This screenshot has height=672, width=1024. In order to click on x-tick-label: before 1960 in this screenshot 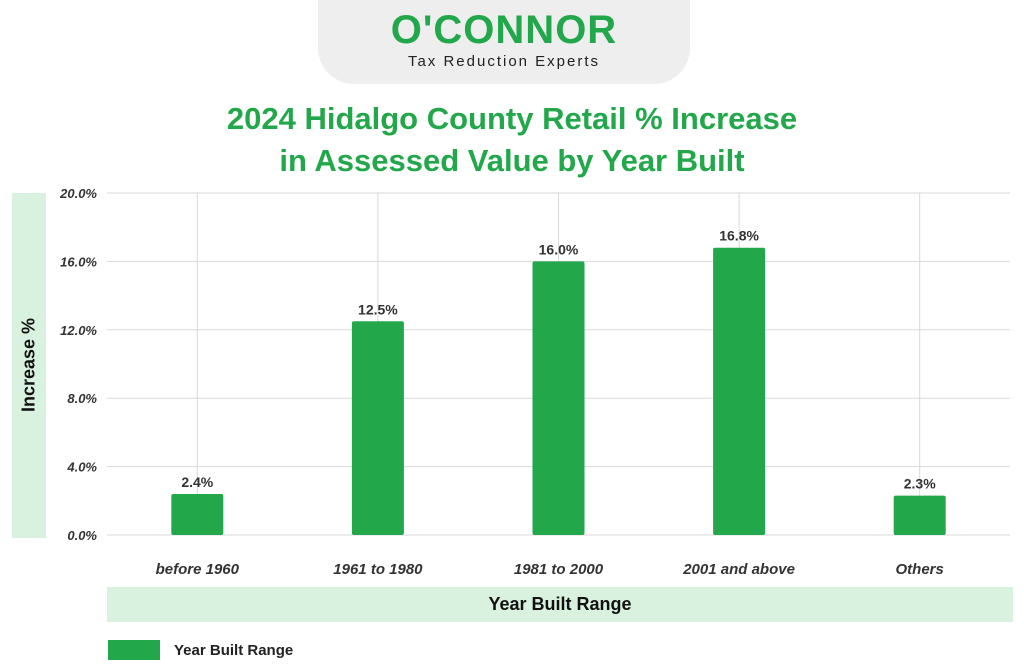, I will do `click(198, 569)`.